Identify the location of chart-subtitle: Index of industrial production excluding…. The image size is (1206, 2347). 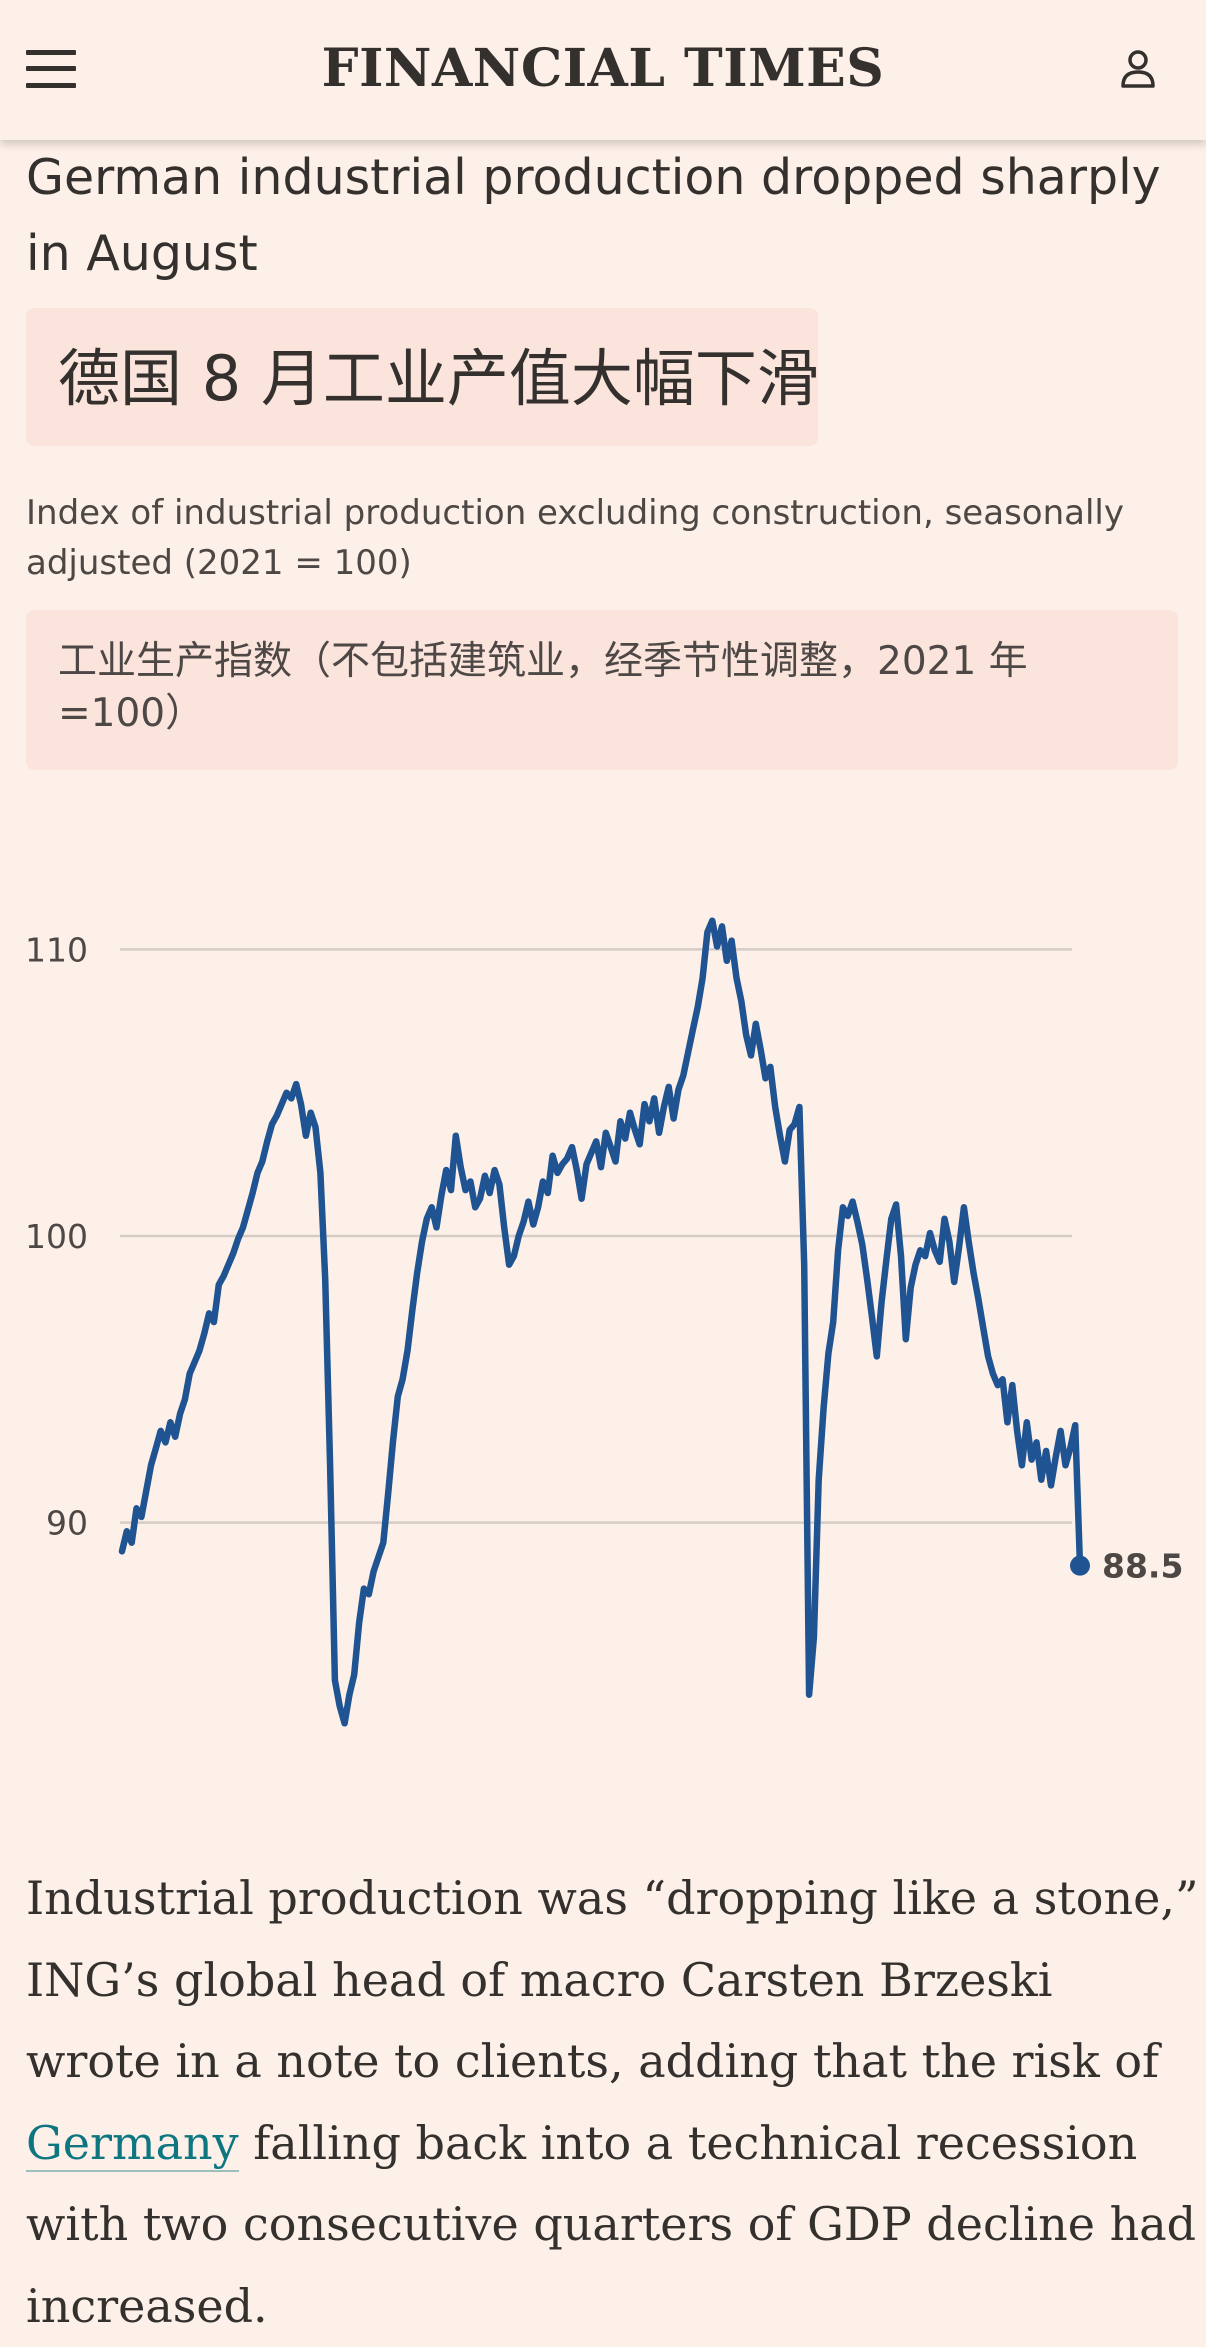
(575, 538).